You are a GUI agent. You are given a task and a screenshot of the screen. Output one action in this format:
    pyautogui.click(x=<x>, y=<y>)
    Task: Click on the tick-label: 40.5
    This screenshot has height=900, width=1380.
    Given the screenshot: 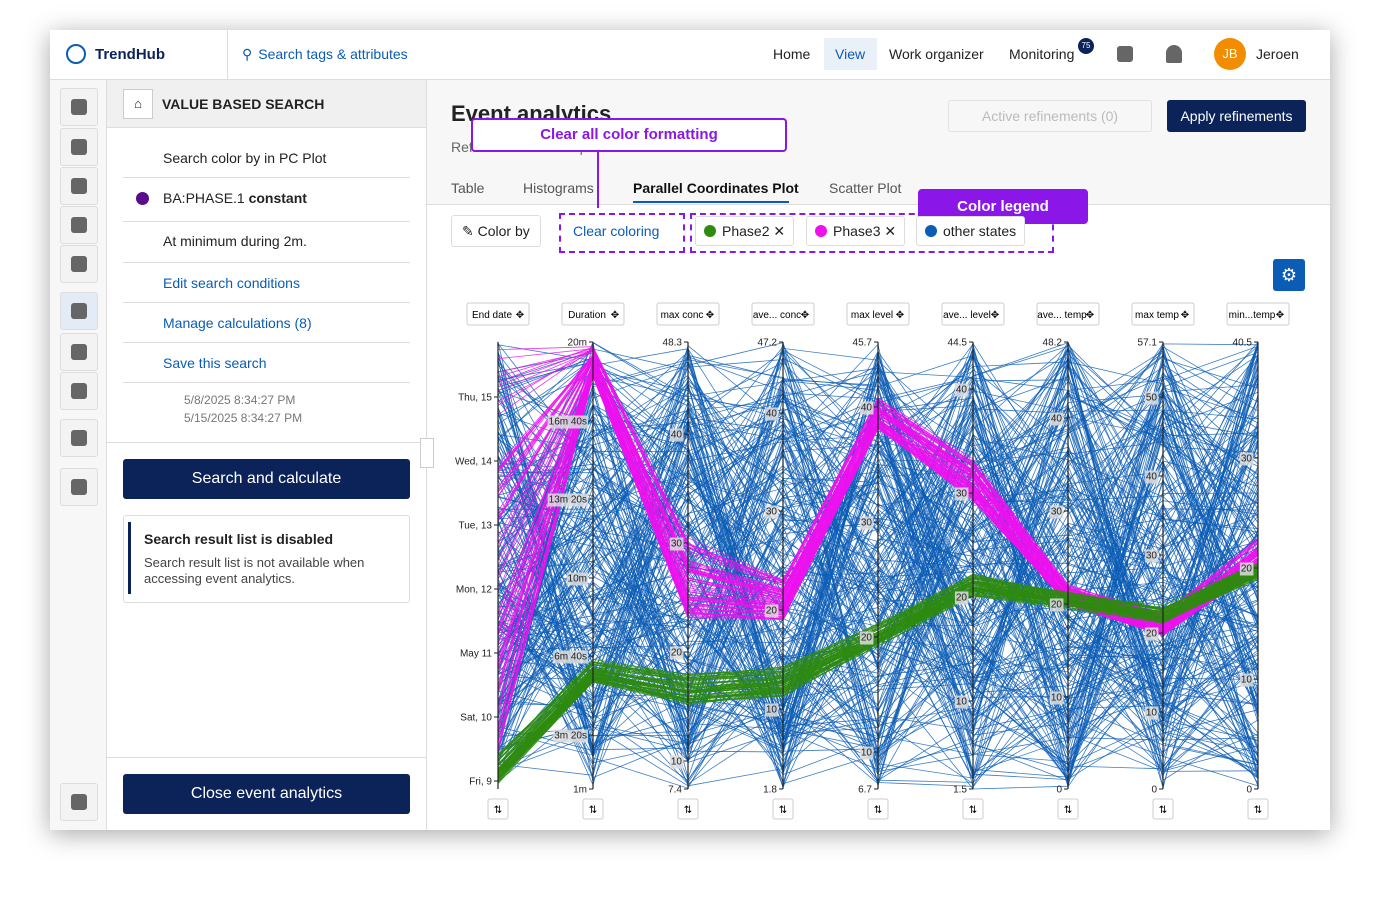 What is the action you would take?
    pyautogui.click(x=1243, y=343)
    